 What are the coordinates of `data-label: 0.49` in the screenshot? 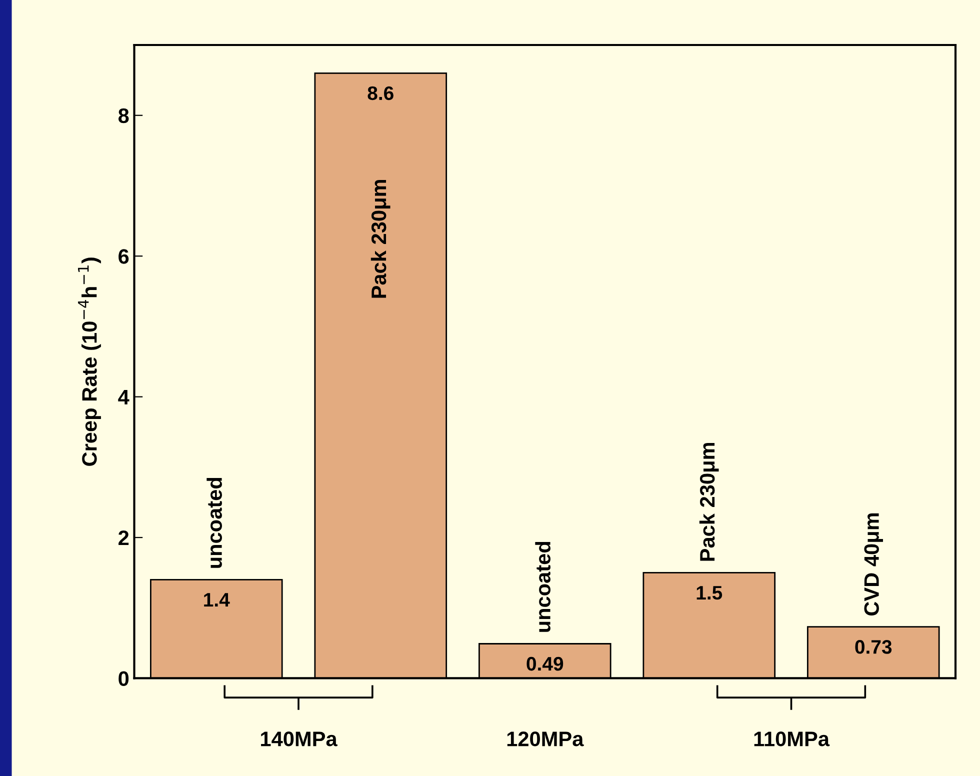 It's located at (545, 663).